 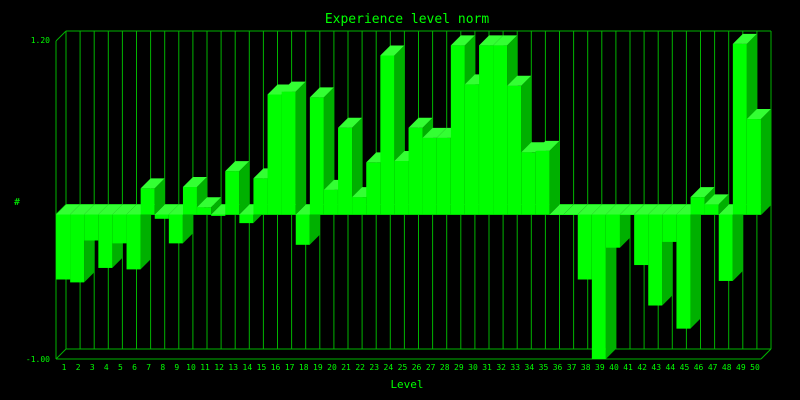 I want to click on x-tick-label: 3, so click(x=92, y=367).